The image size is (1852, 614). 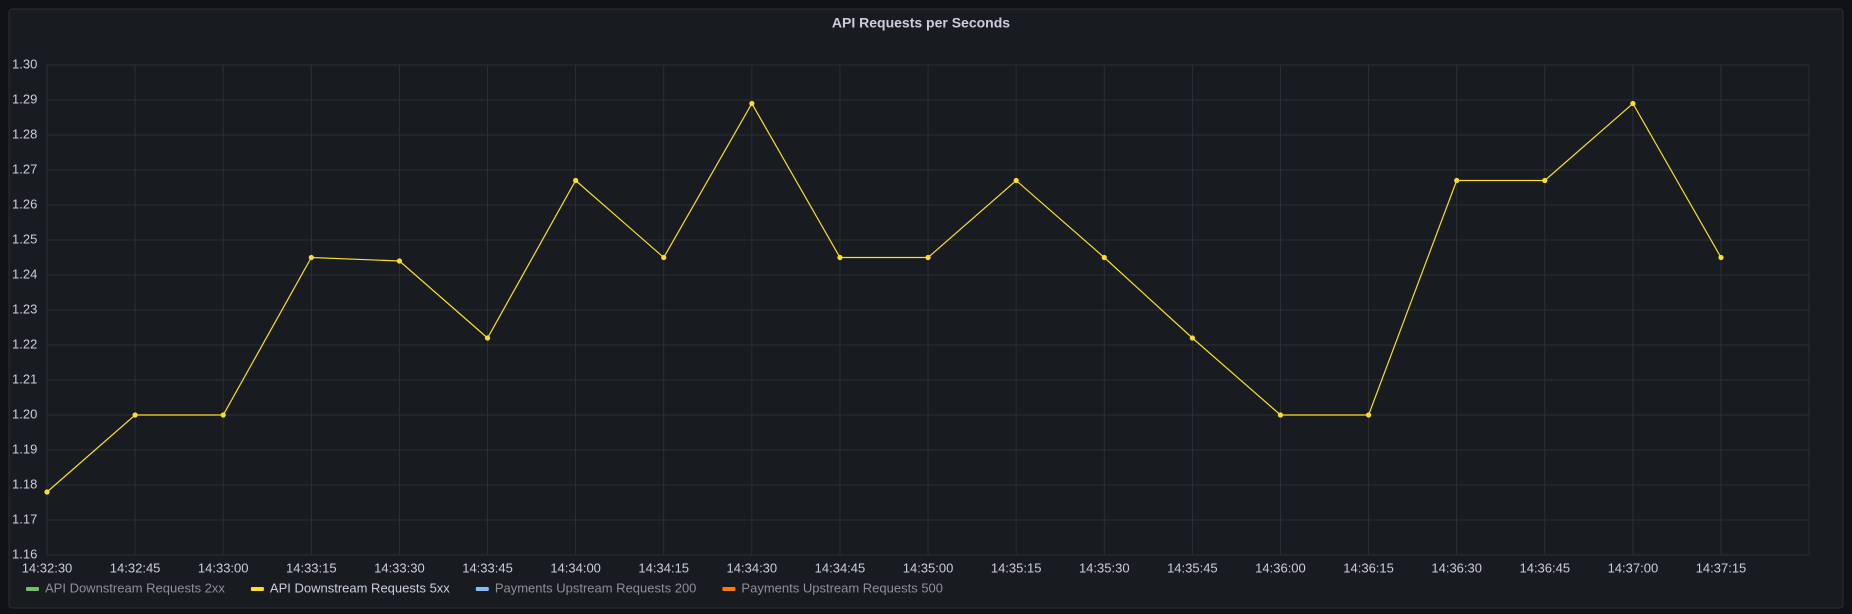 I want to click on chart-title: API Requests per Seconds, so click(x=921, y=23).